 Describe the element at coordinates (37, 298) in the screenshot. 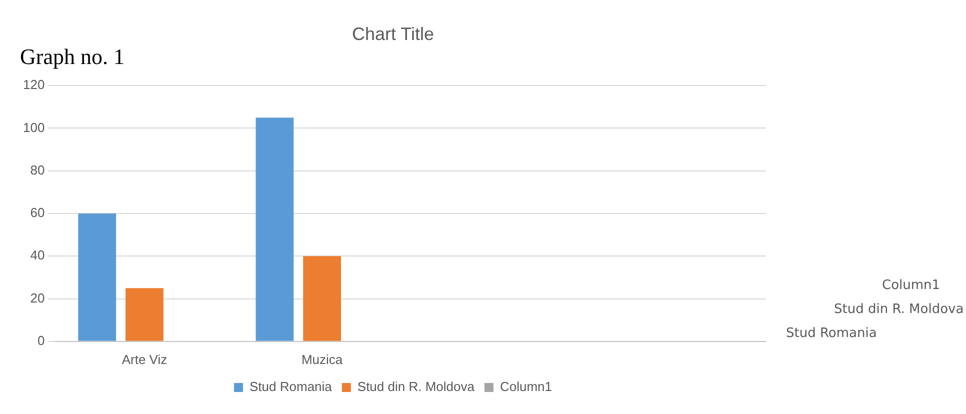

I see `y-tick-label: 20` at that location.